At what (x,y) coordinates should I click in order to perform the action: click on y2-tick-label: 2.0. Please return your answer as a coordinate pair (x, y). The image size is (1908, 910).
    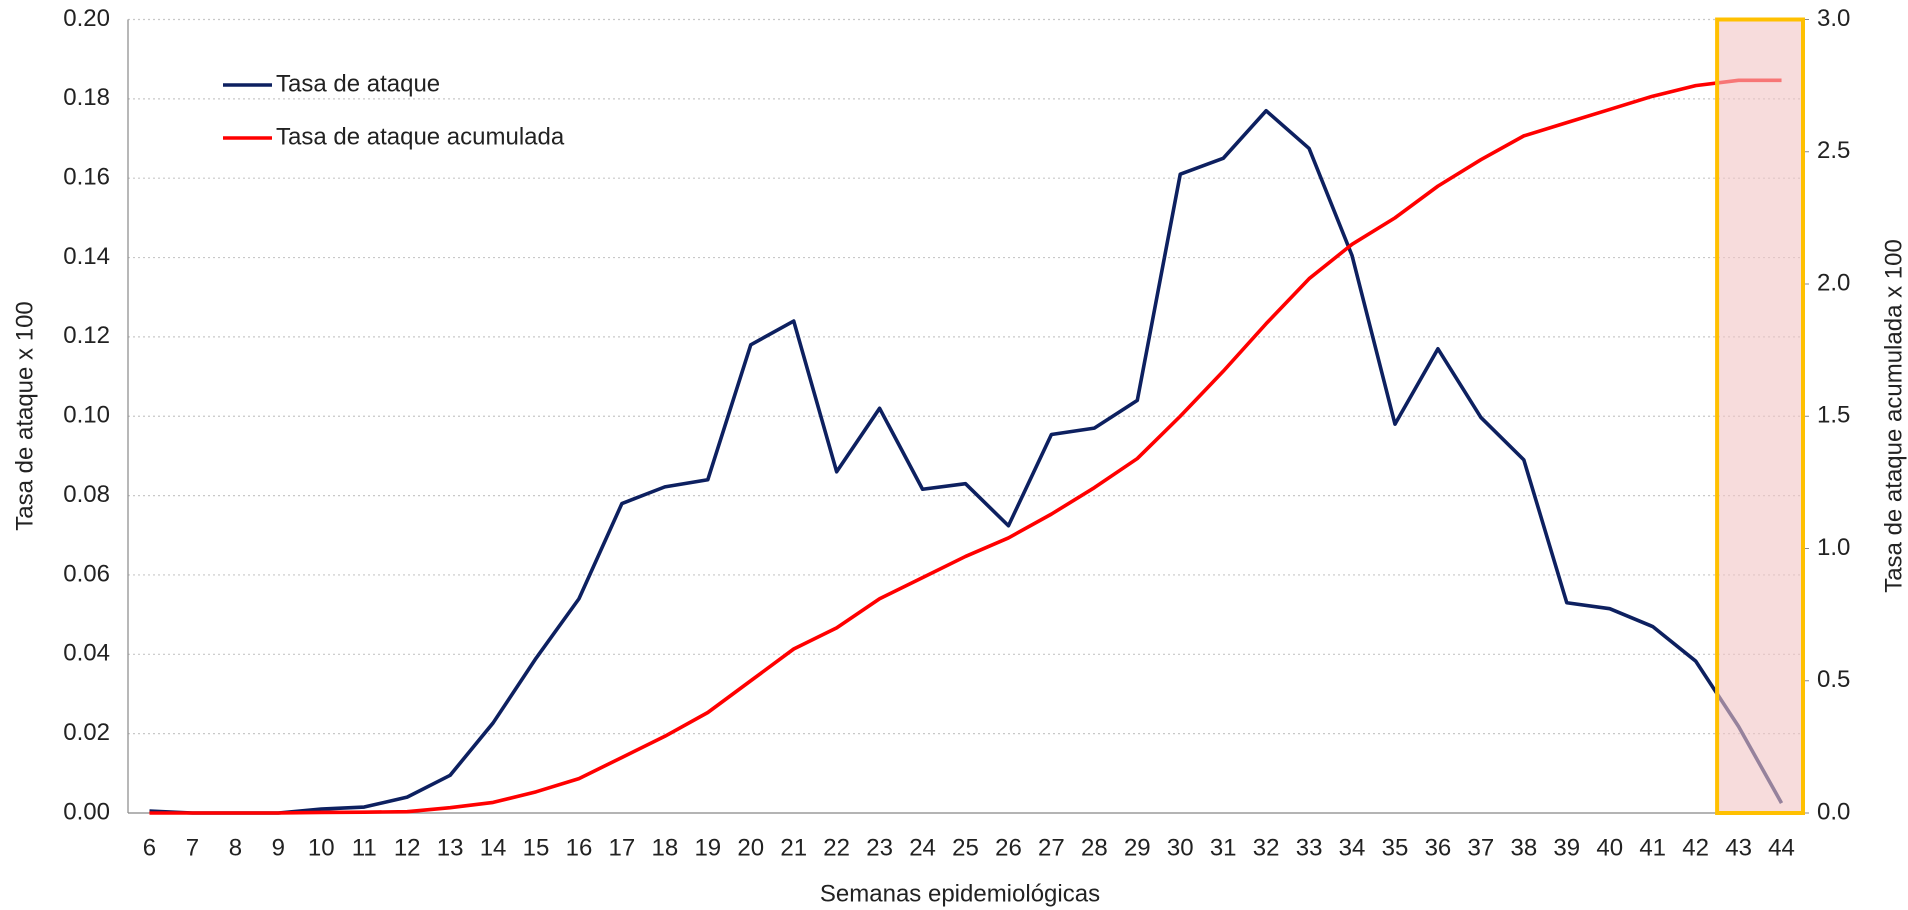
    Looking at the image, I should click on (1833, 282).